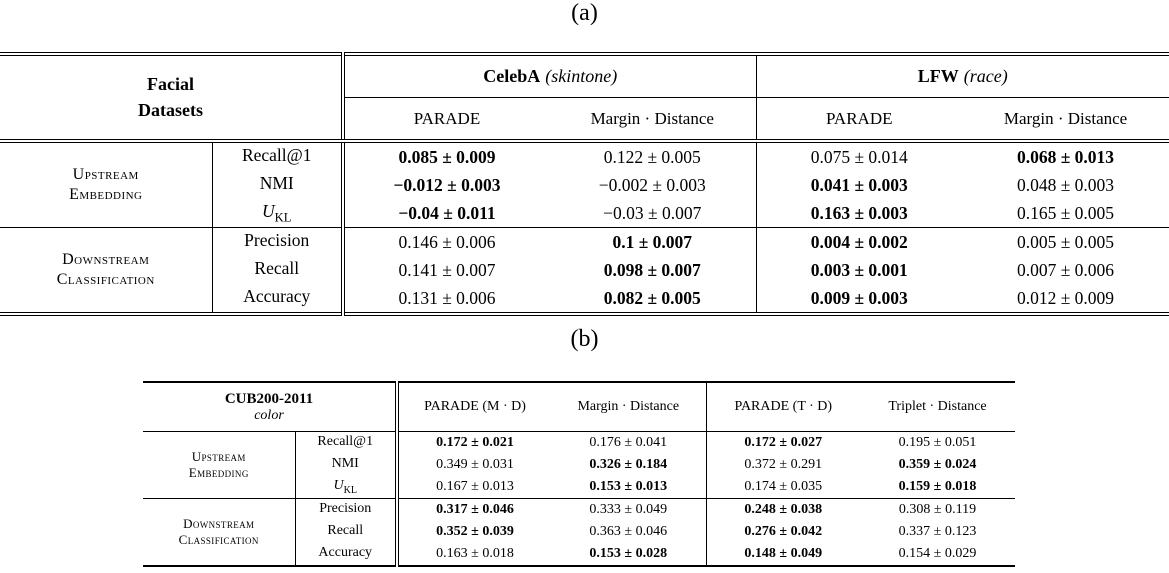  I want to click on subfigure-caption-a: (a), so click(584, 13).